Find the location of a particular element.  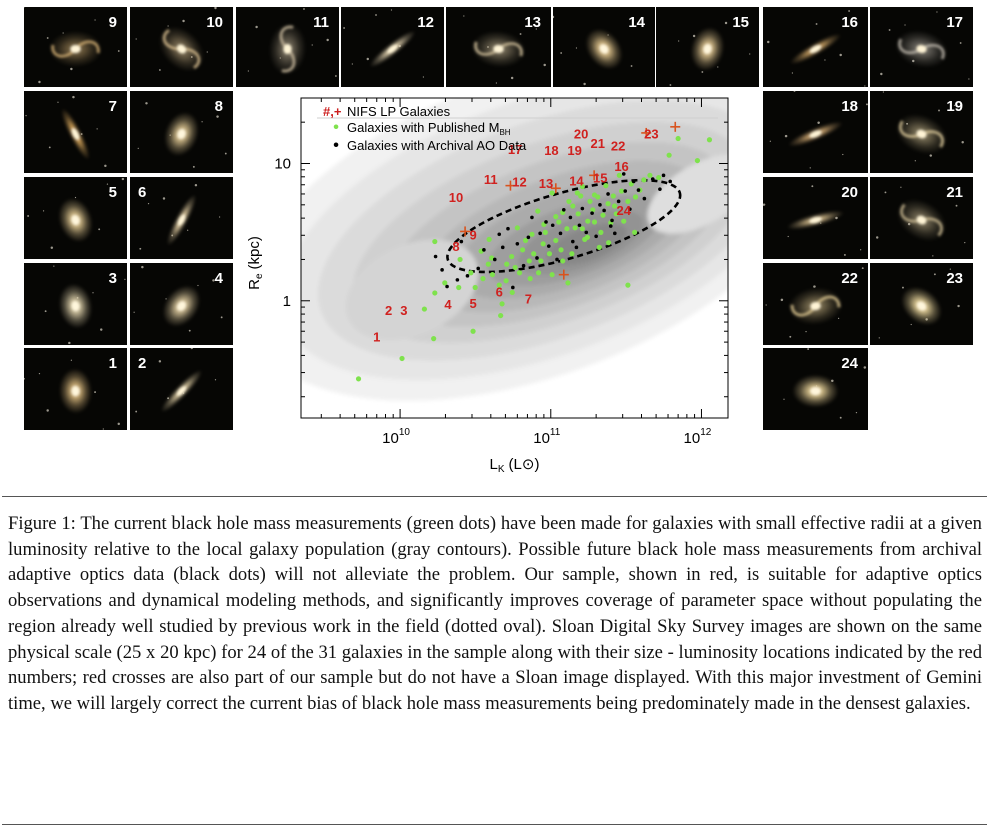

sample-galaxy-label: 21 is located at coordinates (598, 143).